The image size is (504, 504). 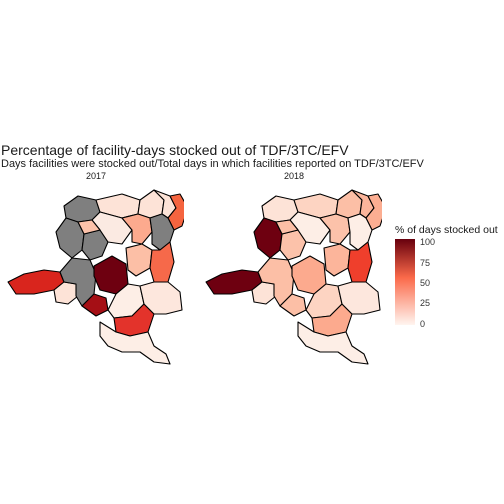 I want to click on legend-tick: 25, so click(x=425, y=303).